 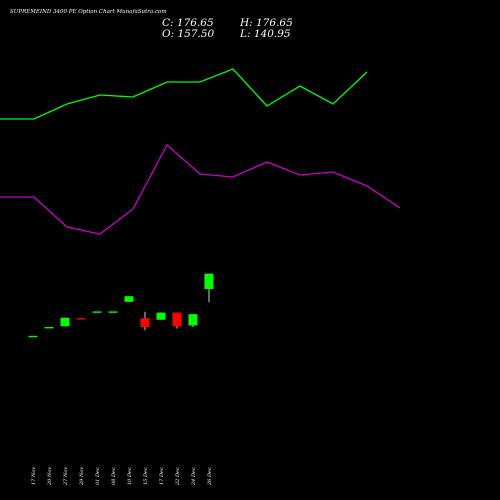 I want to click on x-tick-label: 01 Dec, so click(x=98, y=476).